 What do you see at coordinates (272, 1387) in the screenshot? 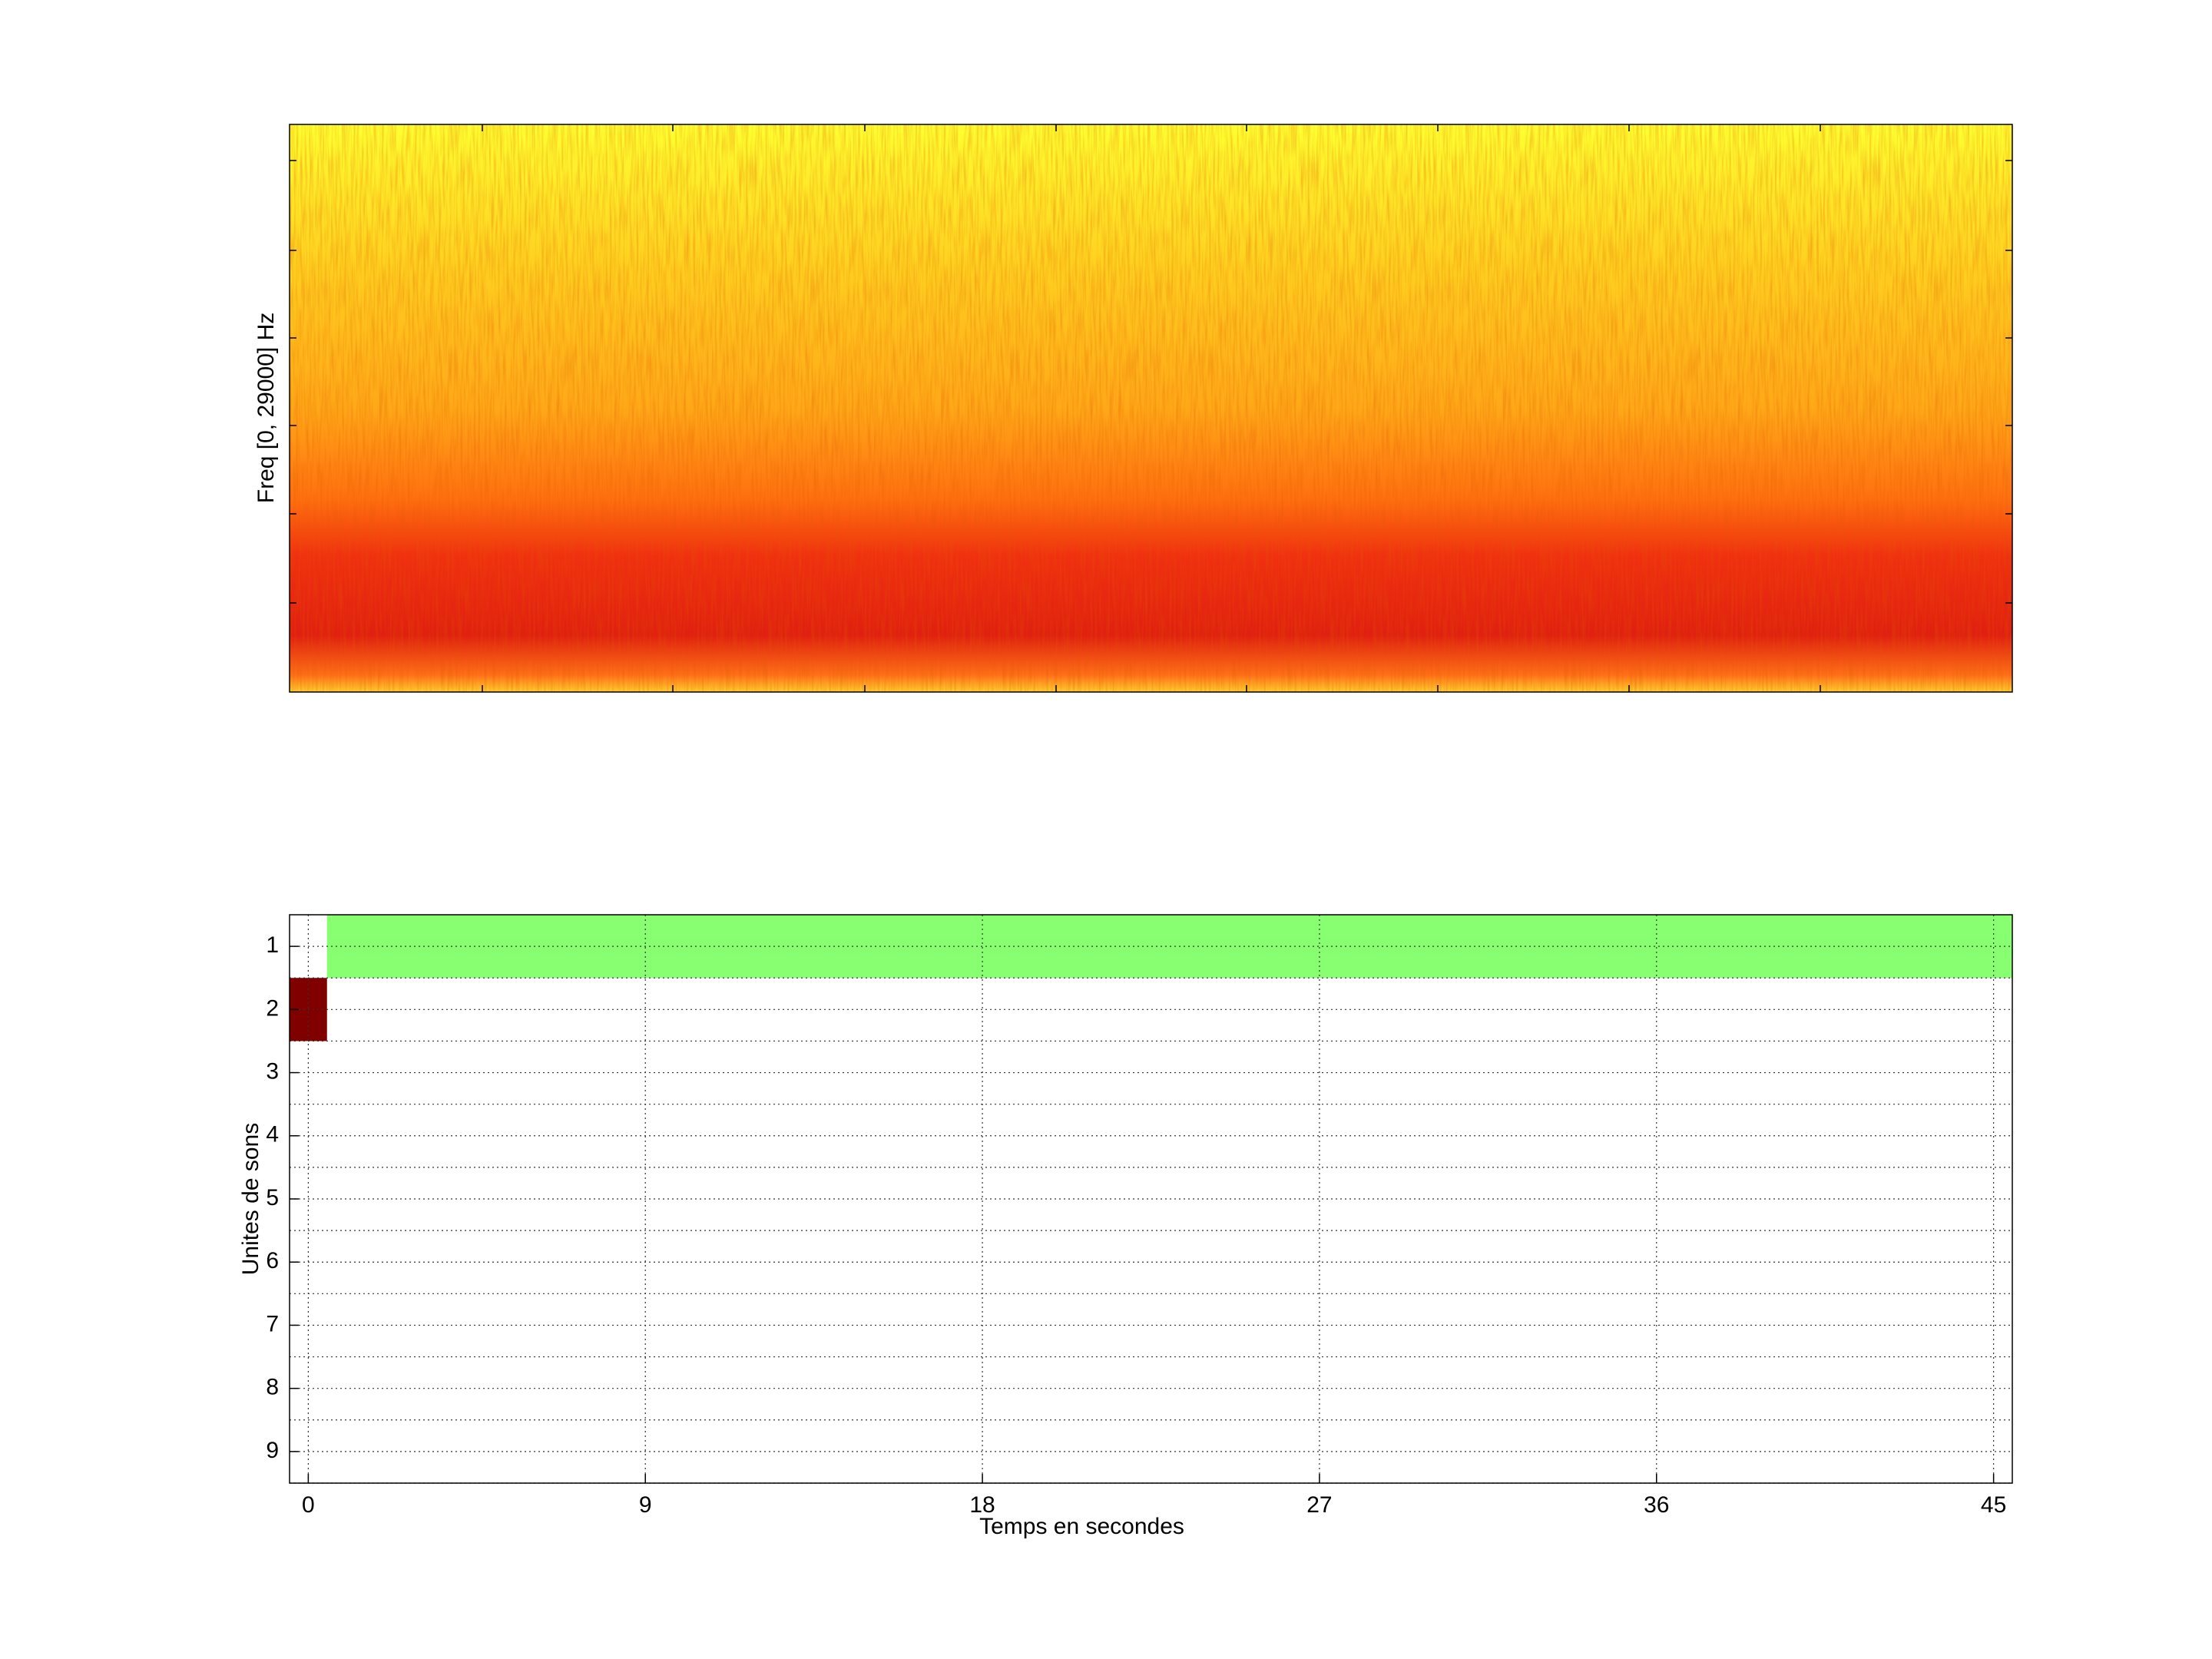
I see `y-tick-label: 8` at bounding box center [272, 1387].